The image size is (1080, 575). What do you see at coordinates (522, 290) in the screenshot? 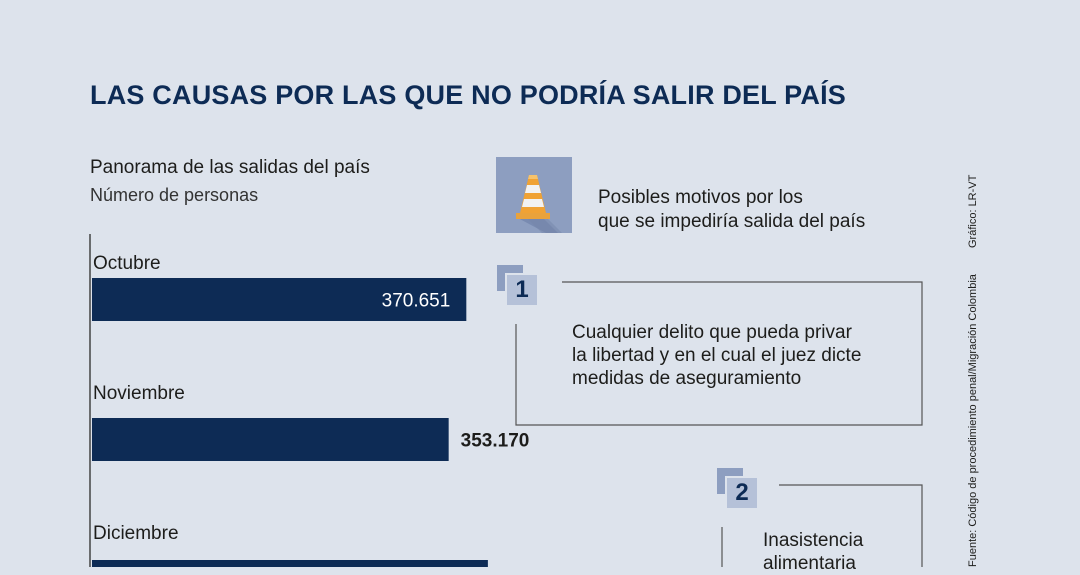
I see `motive-number: 1` at bounding box center [522, 290].